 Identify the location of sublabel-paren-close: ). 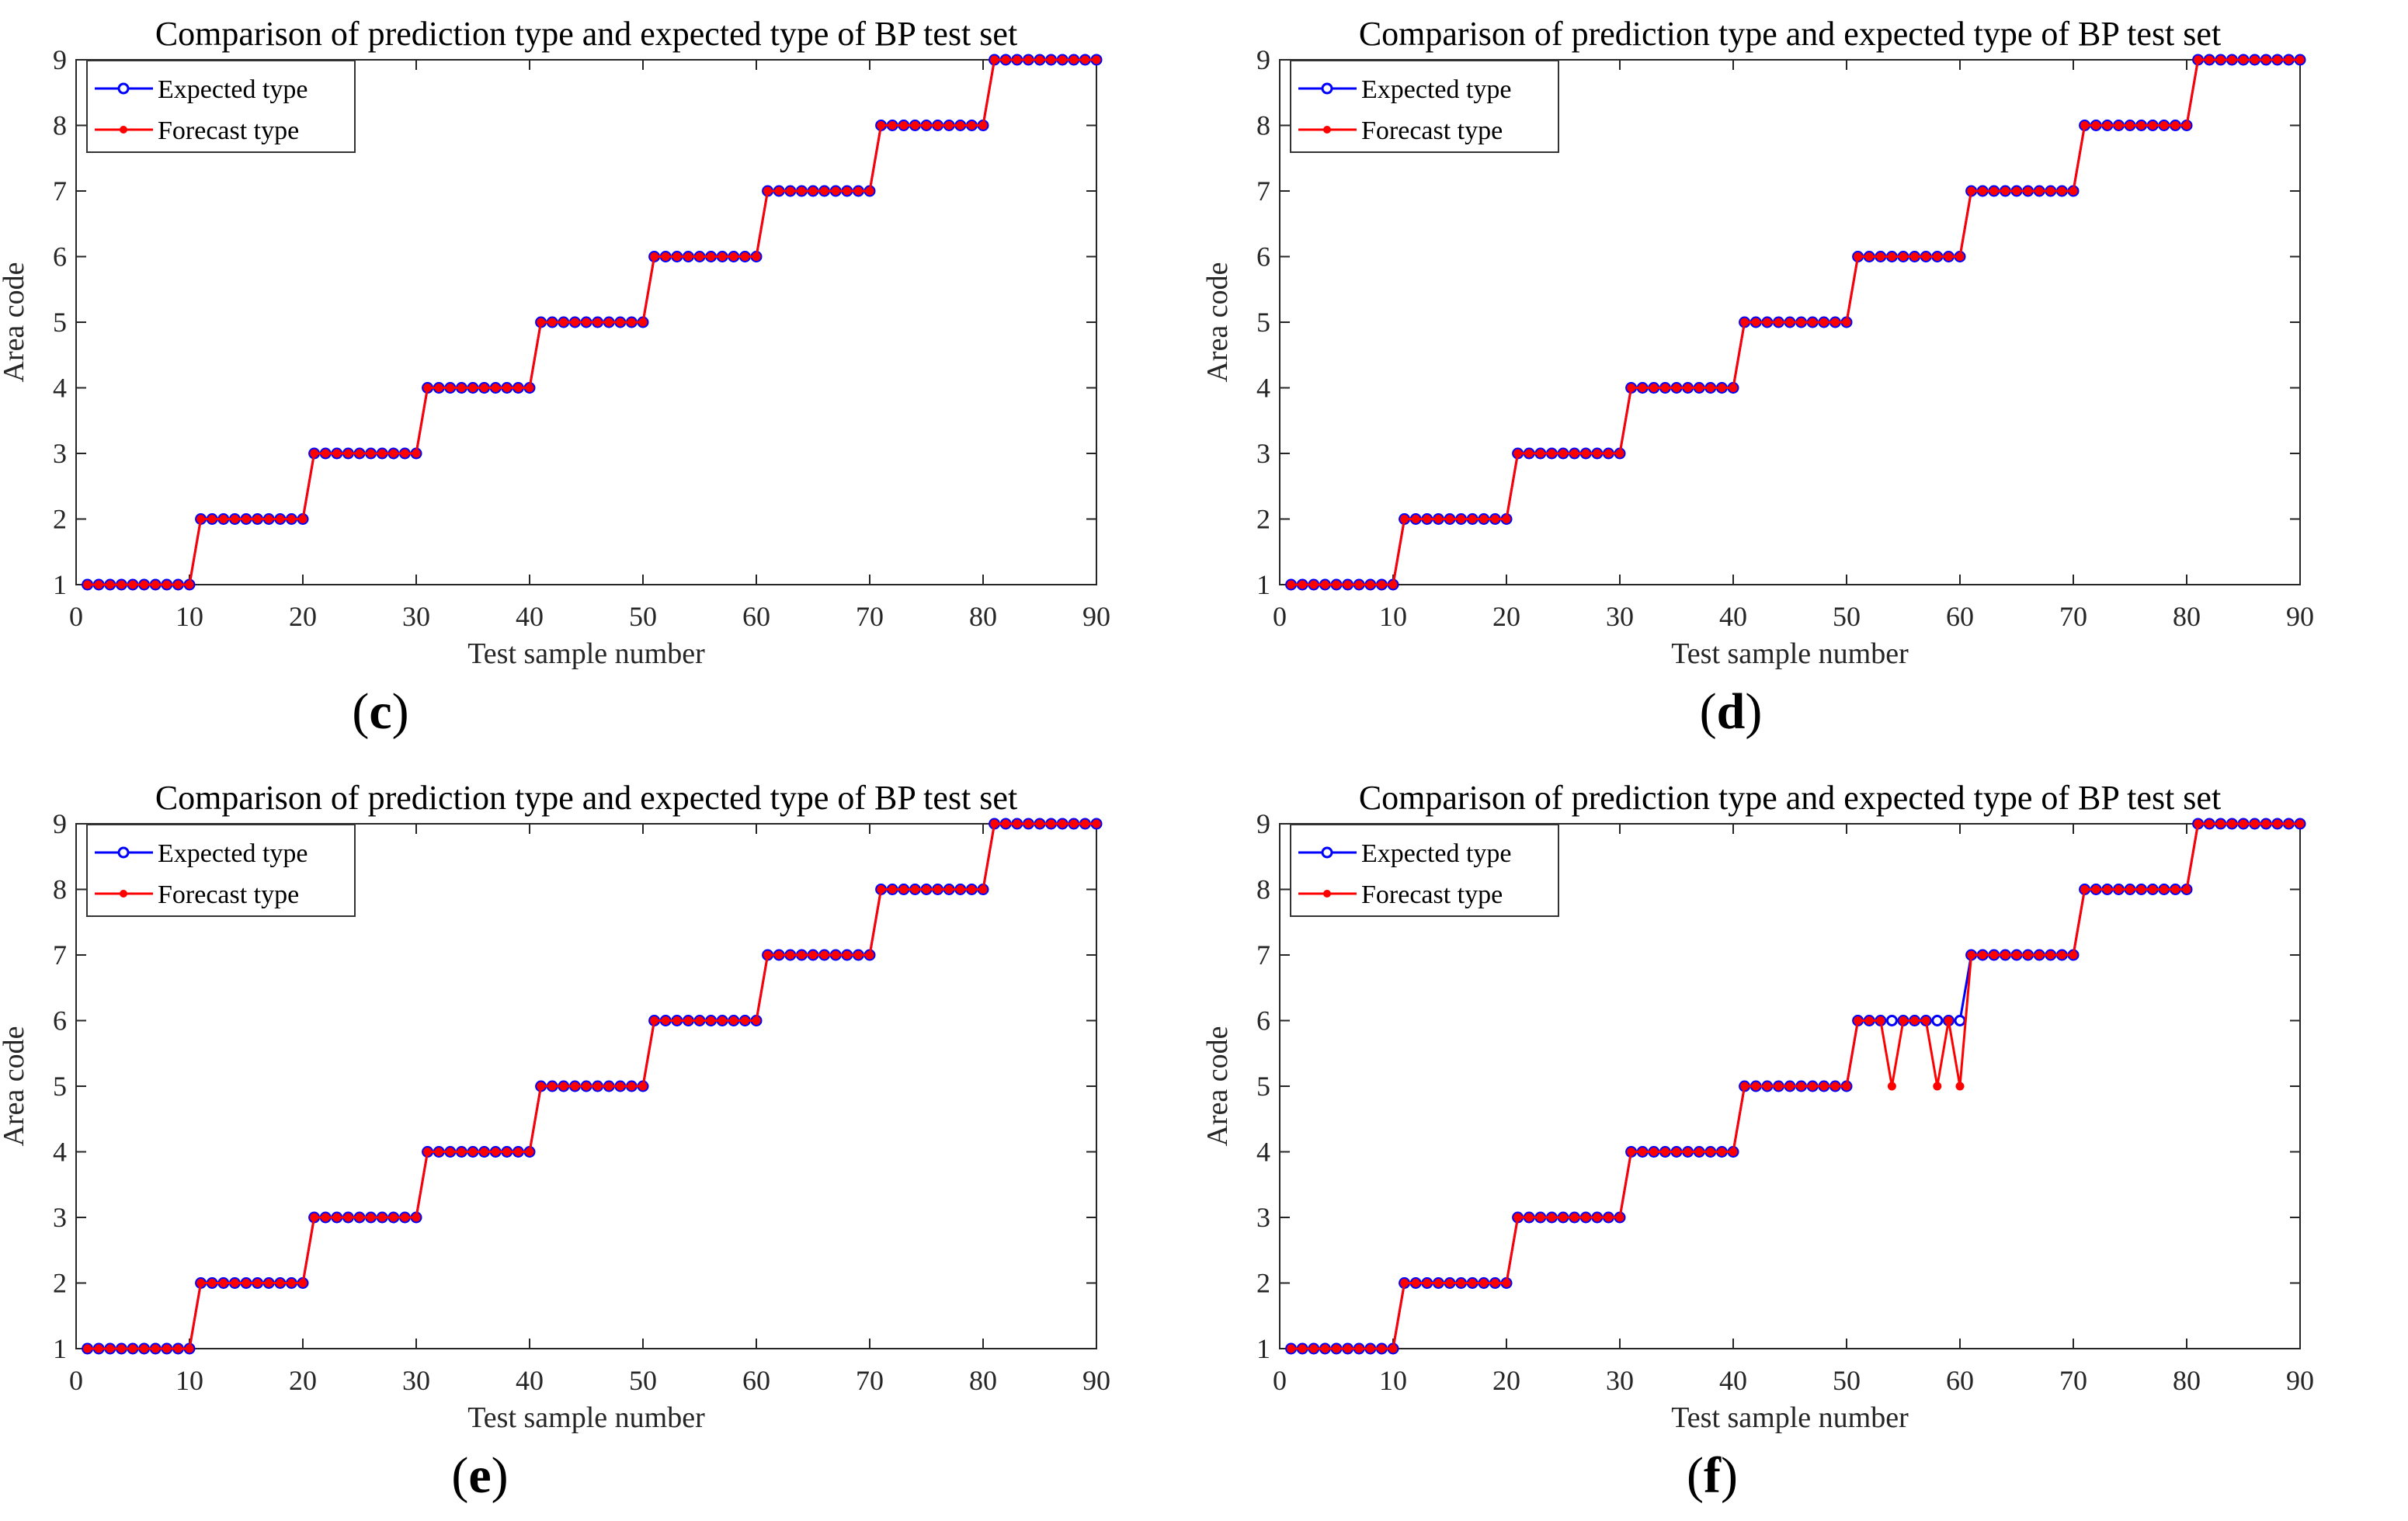
(400, 711).